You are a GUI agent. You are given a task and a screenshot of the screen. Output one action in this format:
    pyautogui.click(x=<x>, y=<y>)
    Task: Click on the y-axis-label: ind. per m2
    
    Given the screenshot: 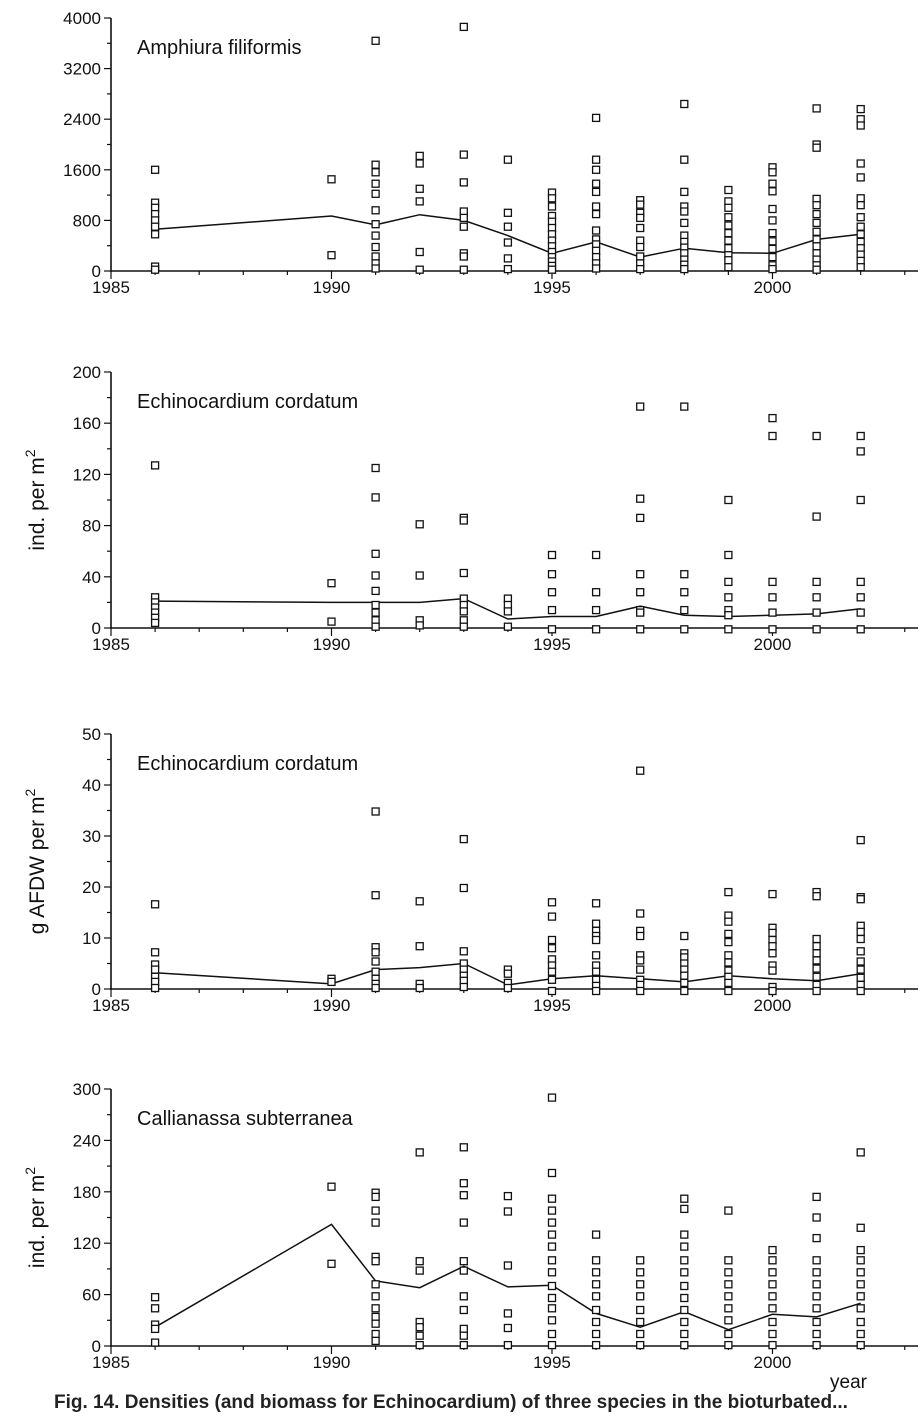 What is the action you would take?
    pyautogui.click(x=35, y=499)
    